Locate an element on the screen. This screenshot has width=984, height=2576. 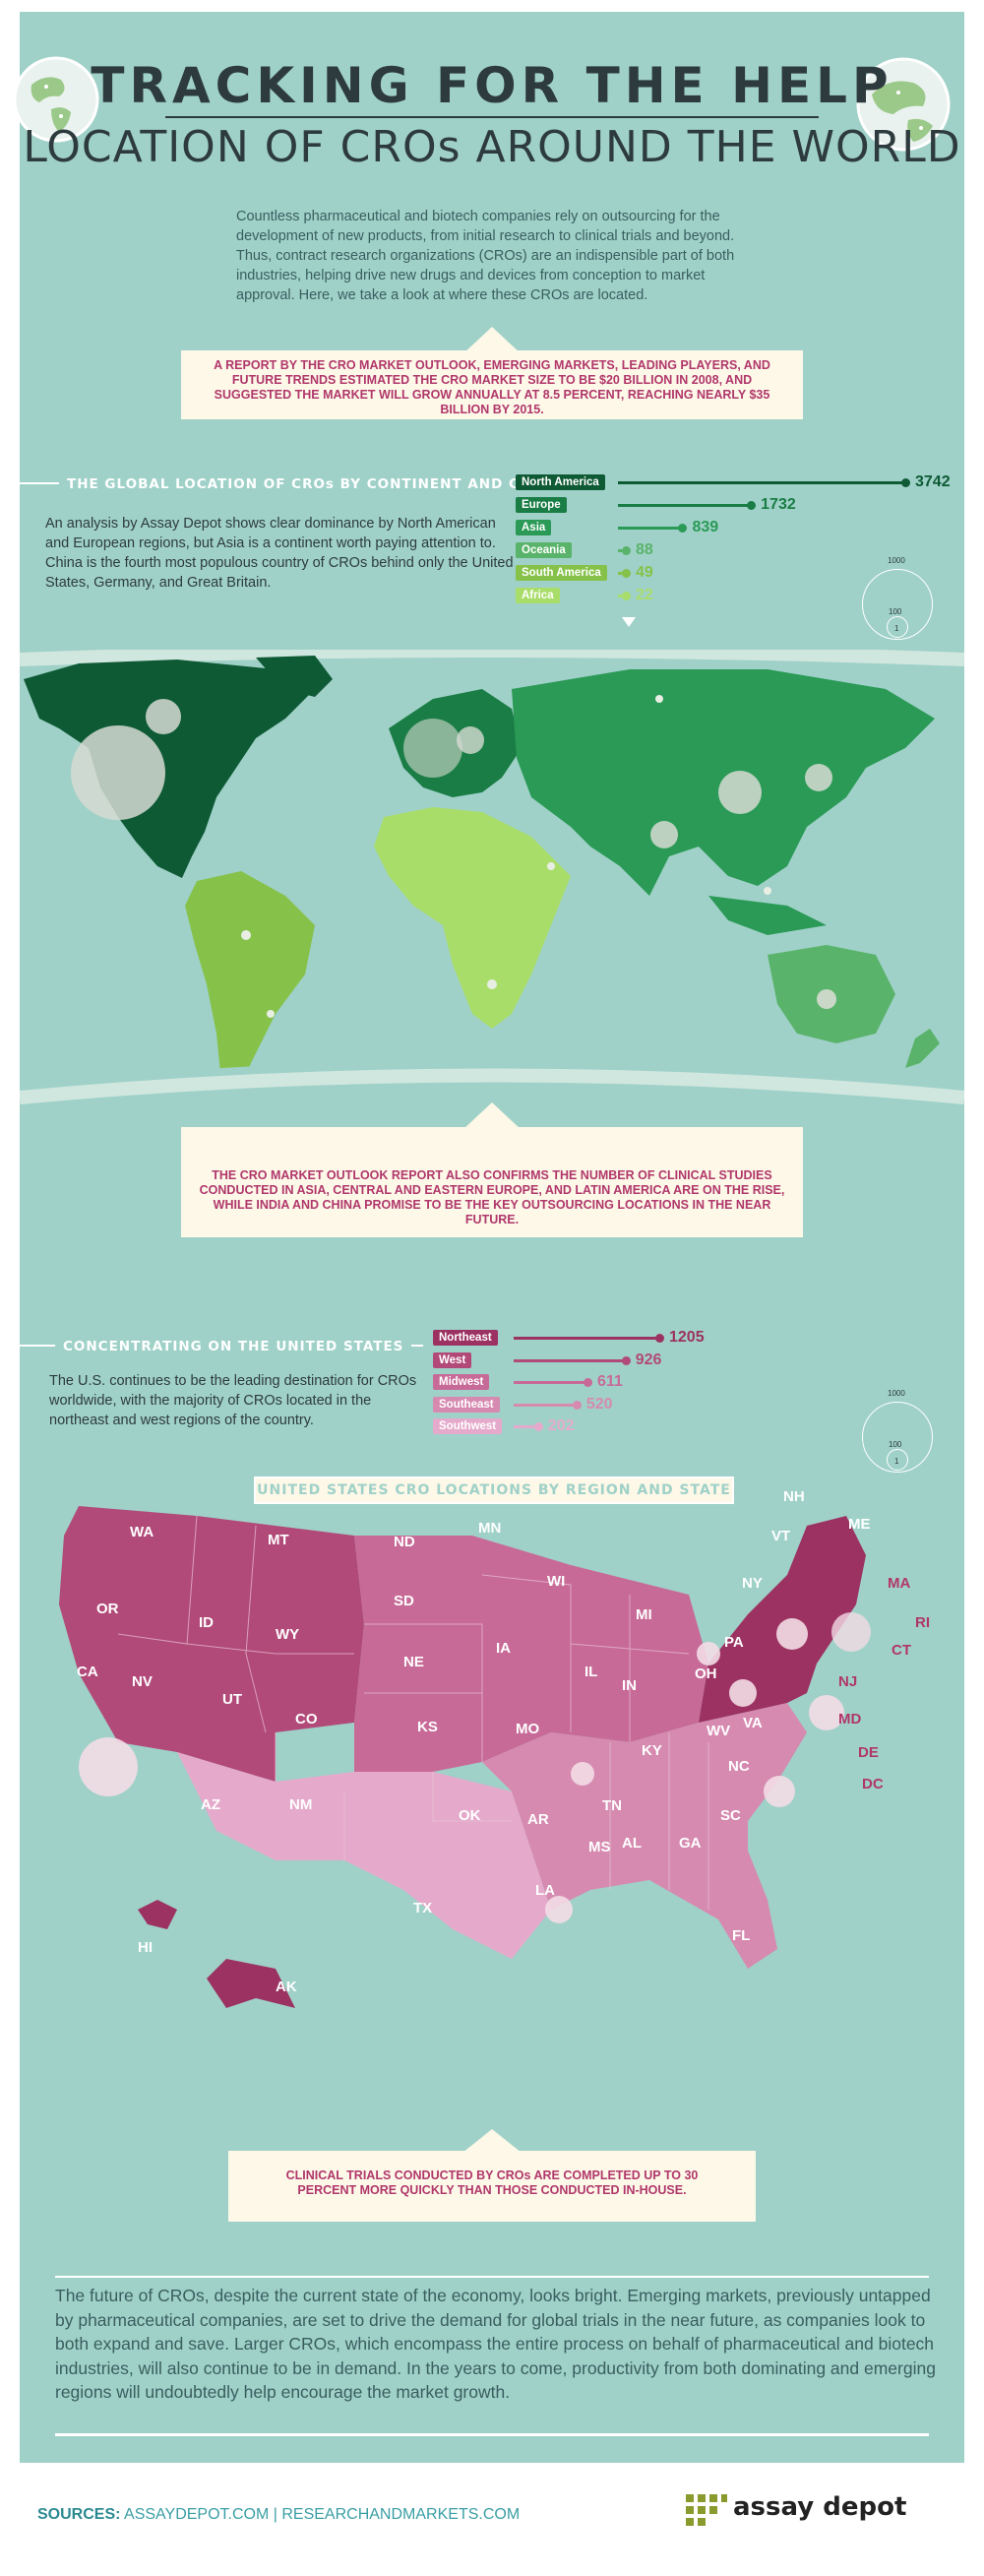
state-label-wi: WI is located at coordinates (557, 1581).